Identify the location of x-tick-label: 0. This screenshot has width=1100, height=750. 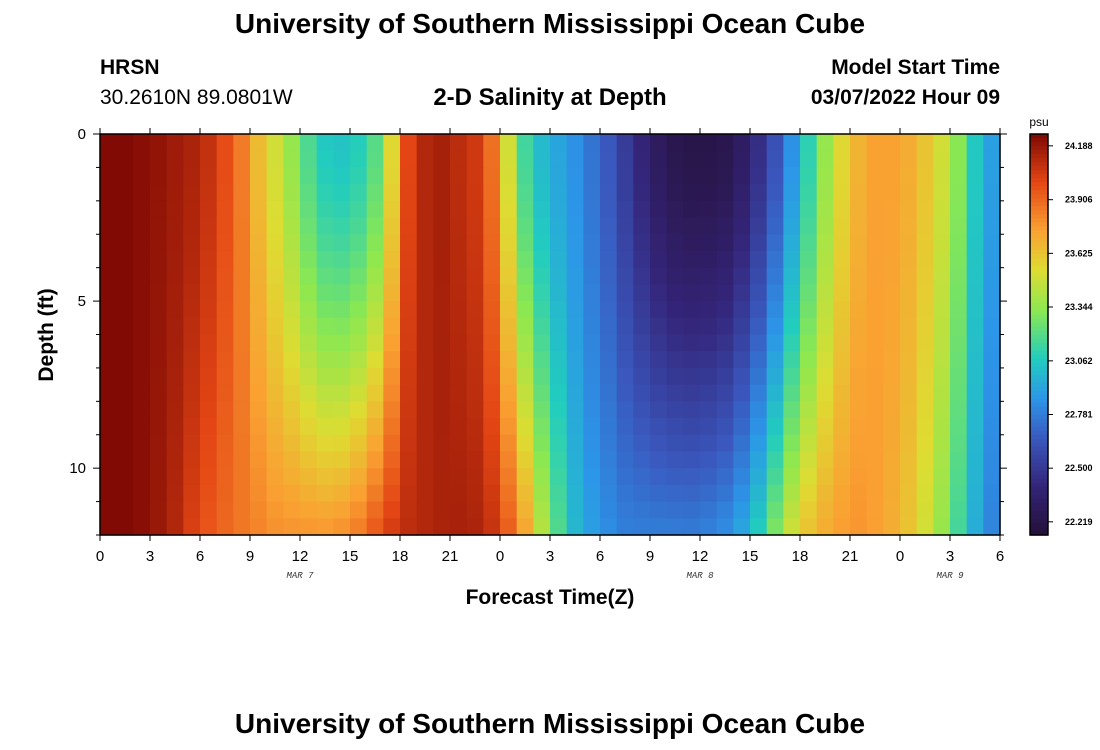
(900, 556).